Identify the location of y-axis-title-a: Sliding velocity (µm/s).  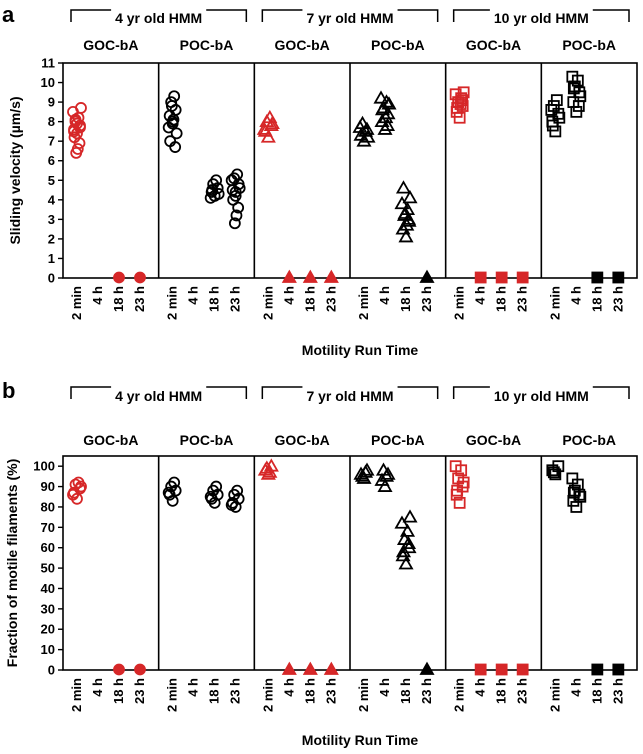
(15, 170).